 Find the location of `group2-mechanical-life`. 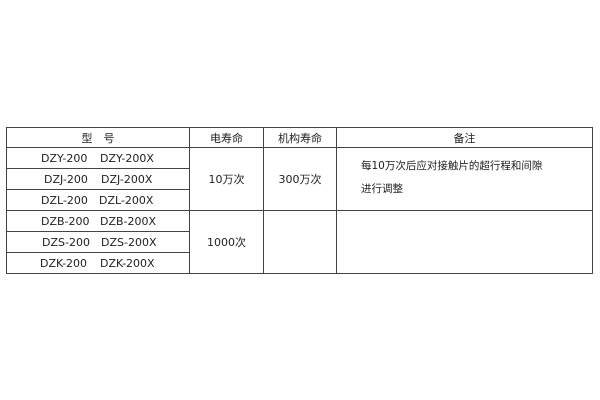

group2-mechanical-life is located at coordinates (300, 242).